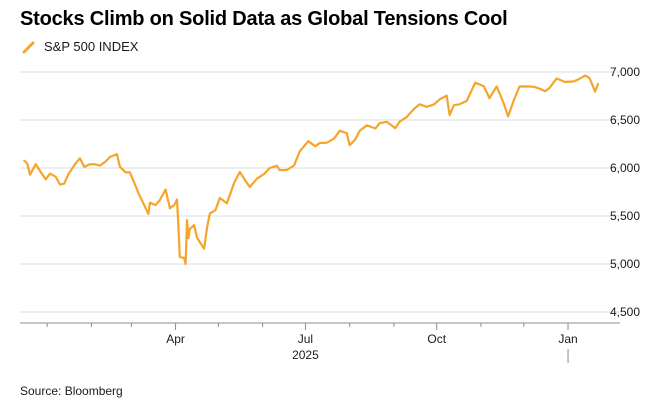 This screenshot has height=410, width=672. What do you see at coordinates (625, 264) in the screenshot?
I see `y-tick-label: 5,000` at bounding box center [625, 264].